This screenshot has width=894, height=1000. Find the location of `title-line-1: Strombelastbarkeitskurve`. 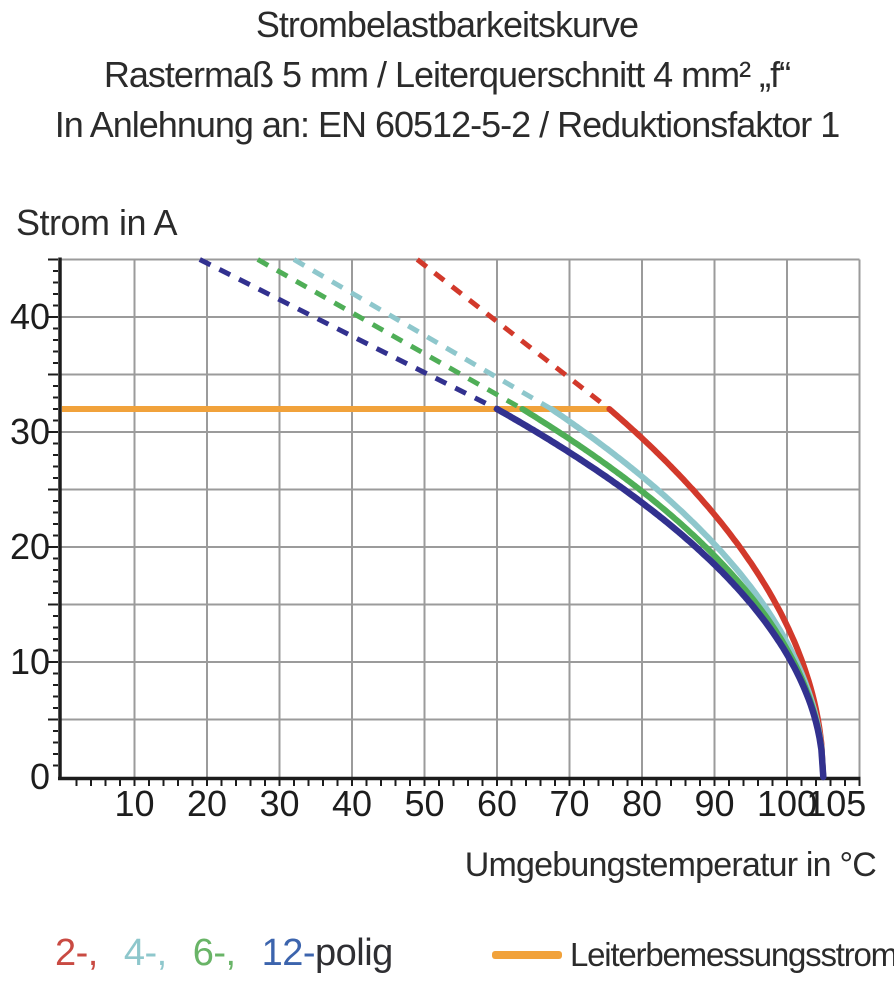

title-line-1: Strombelastbarkeitskurve is located at coordinates (447, 24).